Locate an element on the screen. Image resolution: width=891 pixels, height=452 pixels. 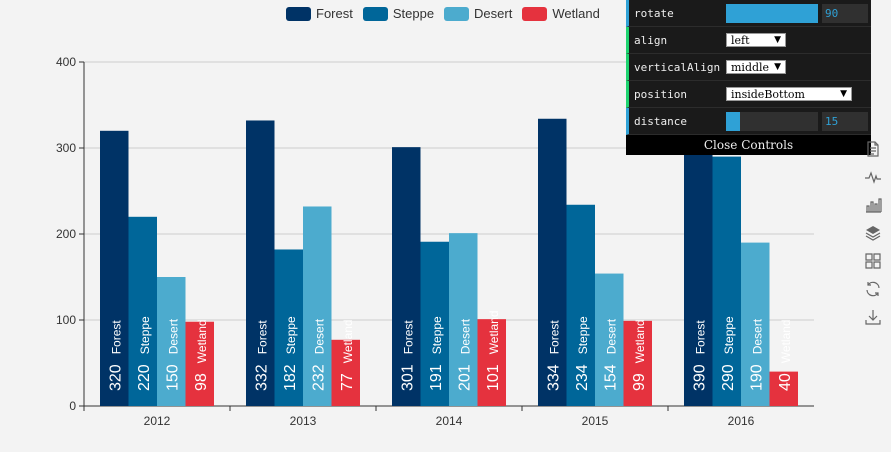
position-control: position insideBottom ▼ is located at coordinates (748, 94).